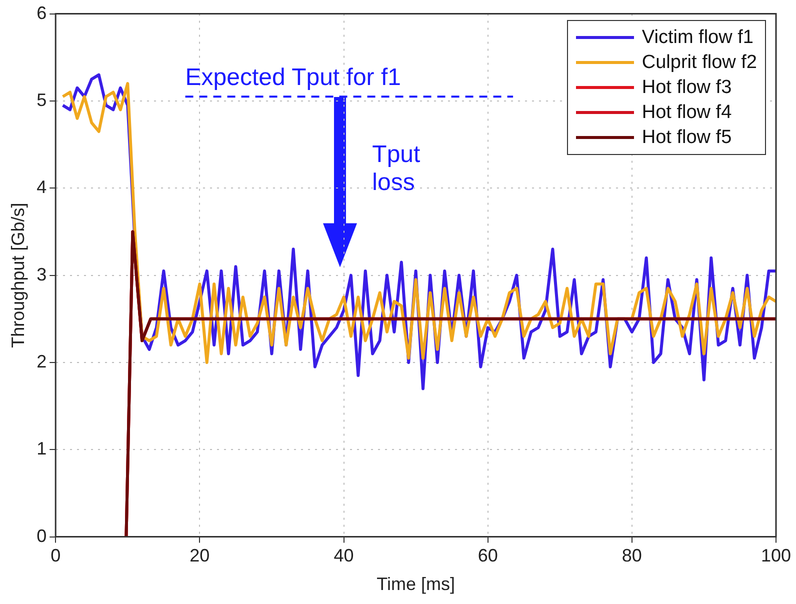 The height and width of the screenshot is (604, 796). What do you see at coordinates (397, 169) in the screenshot?
I see `annotation: Tput loss` at bounding box center [397, 169].